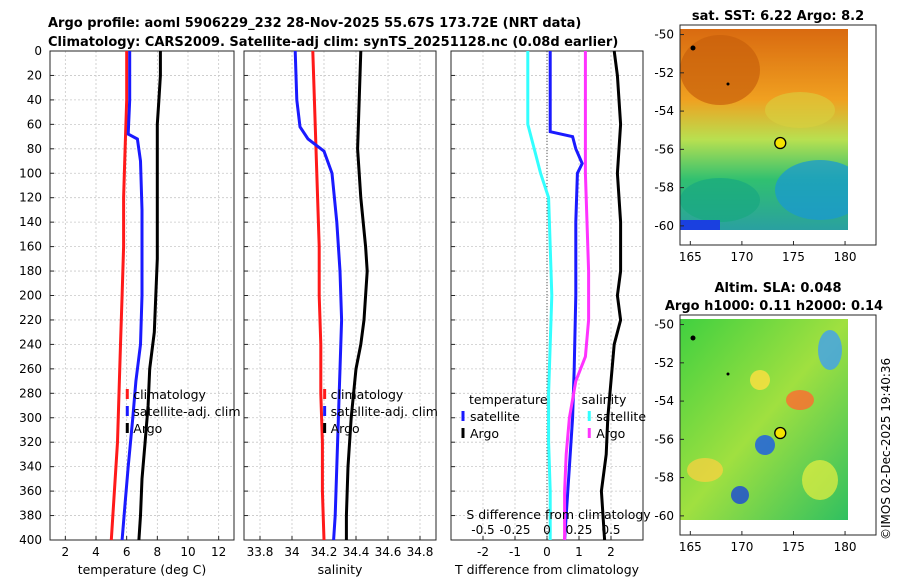 This screenshot has width=900, height=580. Describe the element at coordinates (547, 569) in the screenshot. I see `x-axis-label: T difference from climatology` at that location.